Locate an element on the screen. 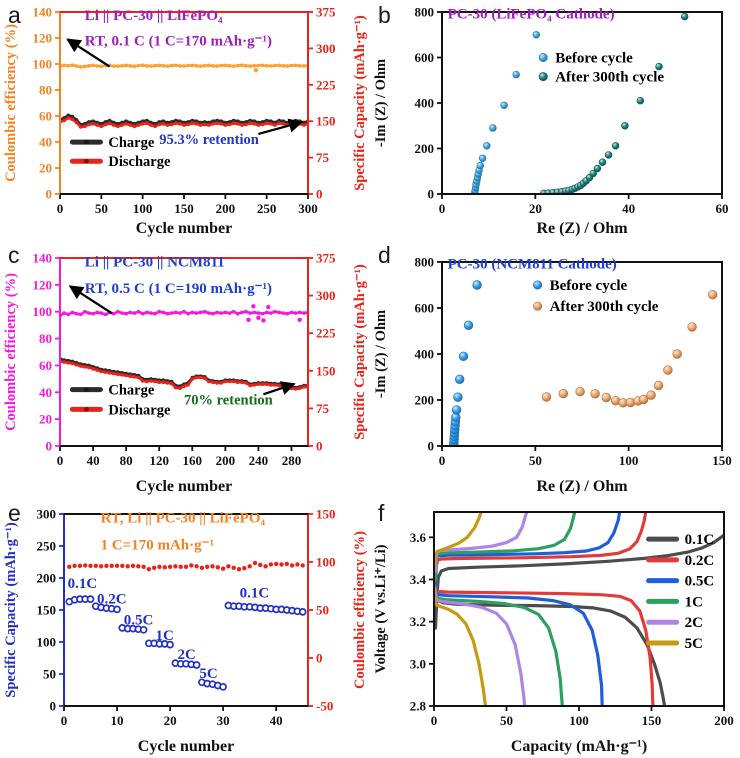  panel-c-letter: c is located at coordinates (14, 255).